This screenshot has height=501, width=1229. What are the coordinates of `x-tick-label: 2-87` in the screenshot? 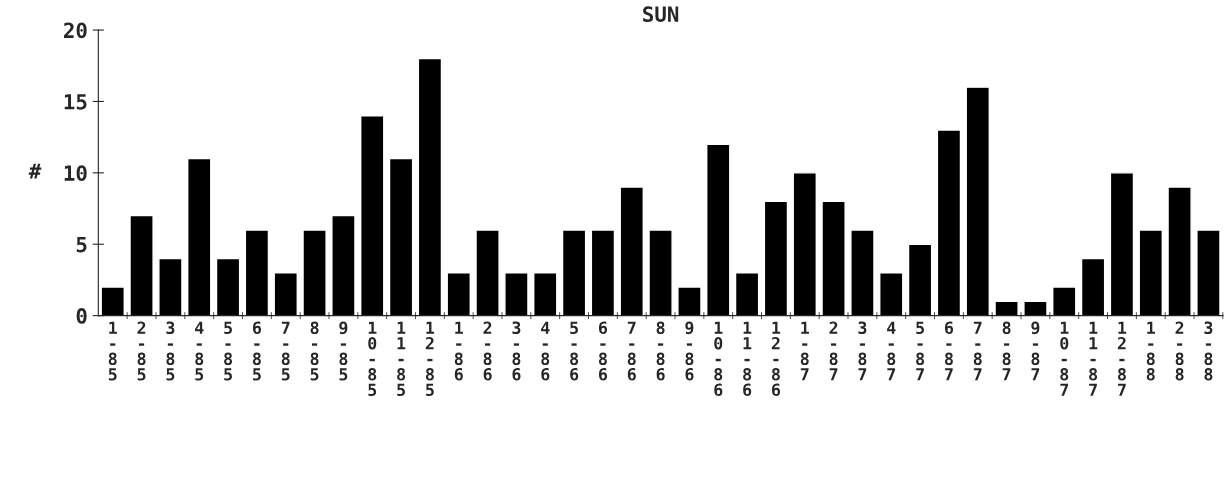 It's located at (833, 351).